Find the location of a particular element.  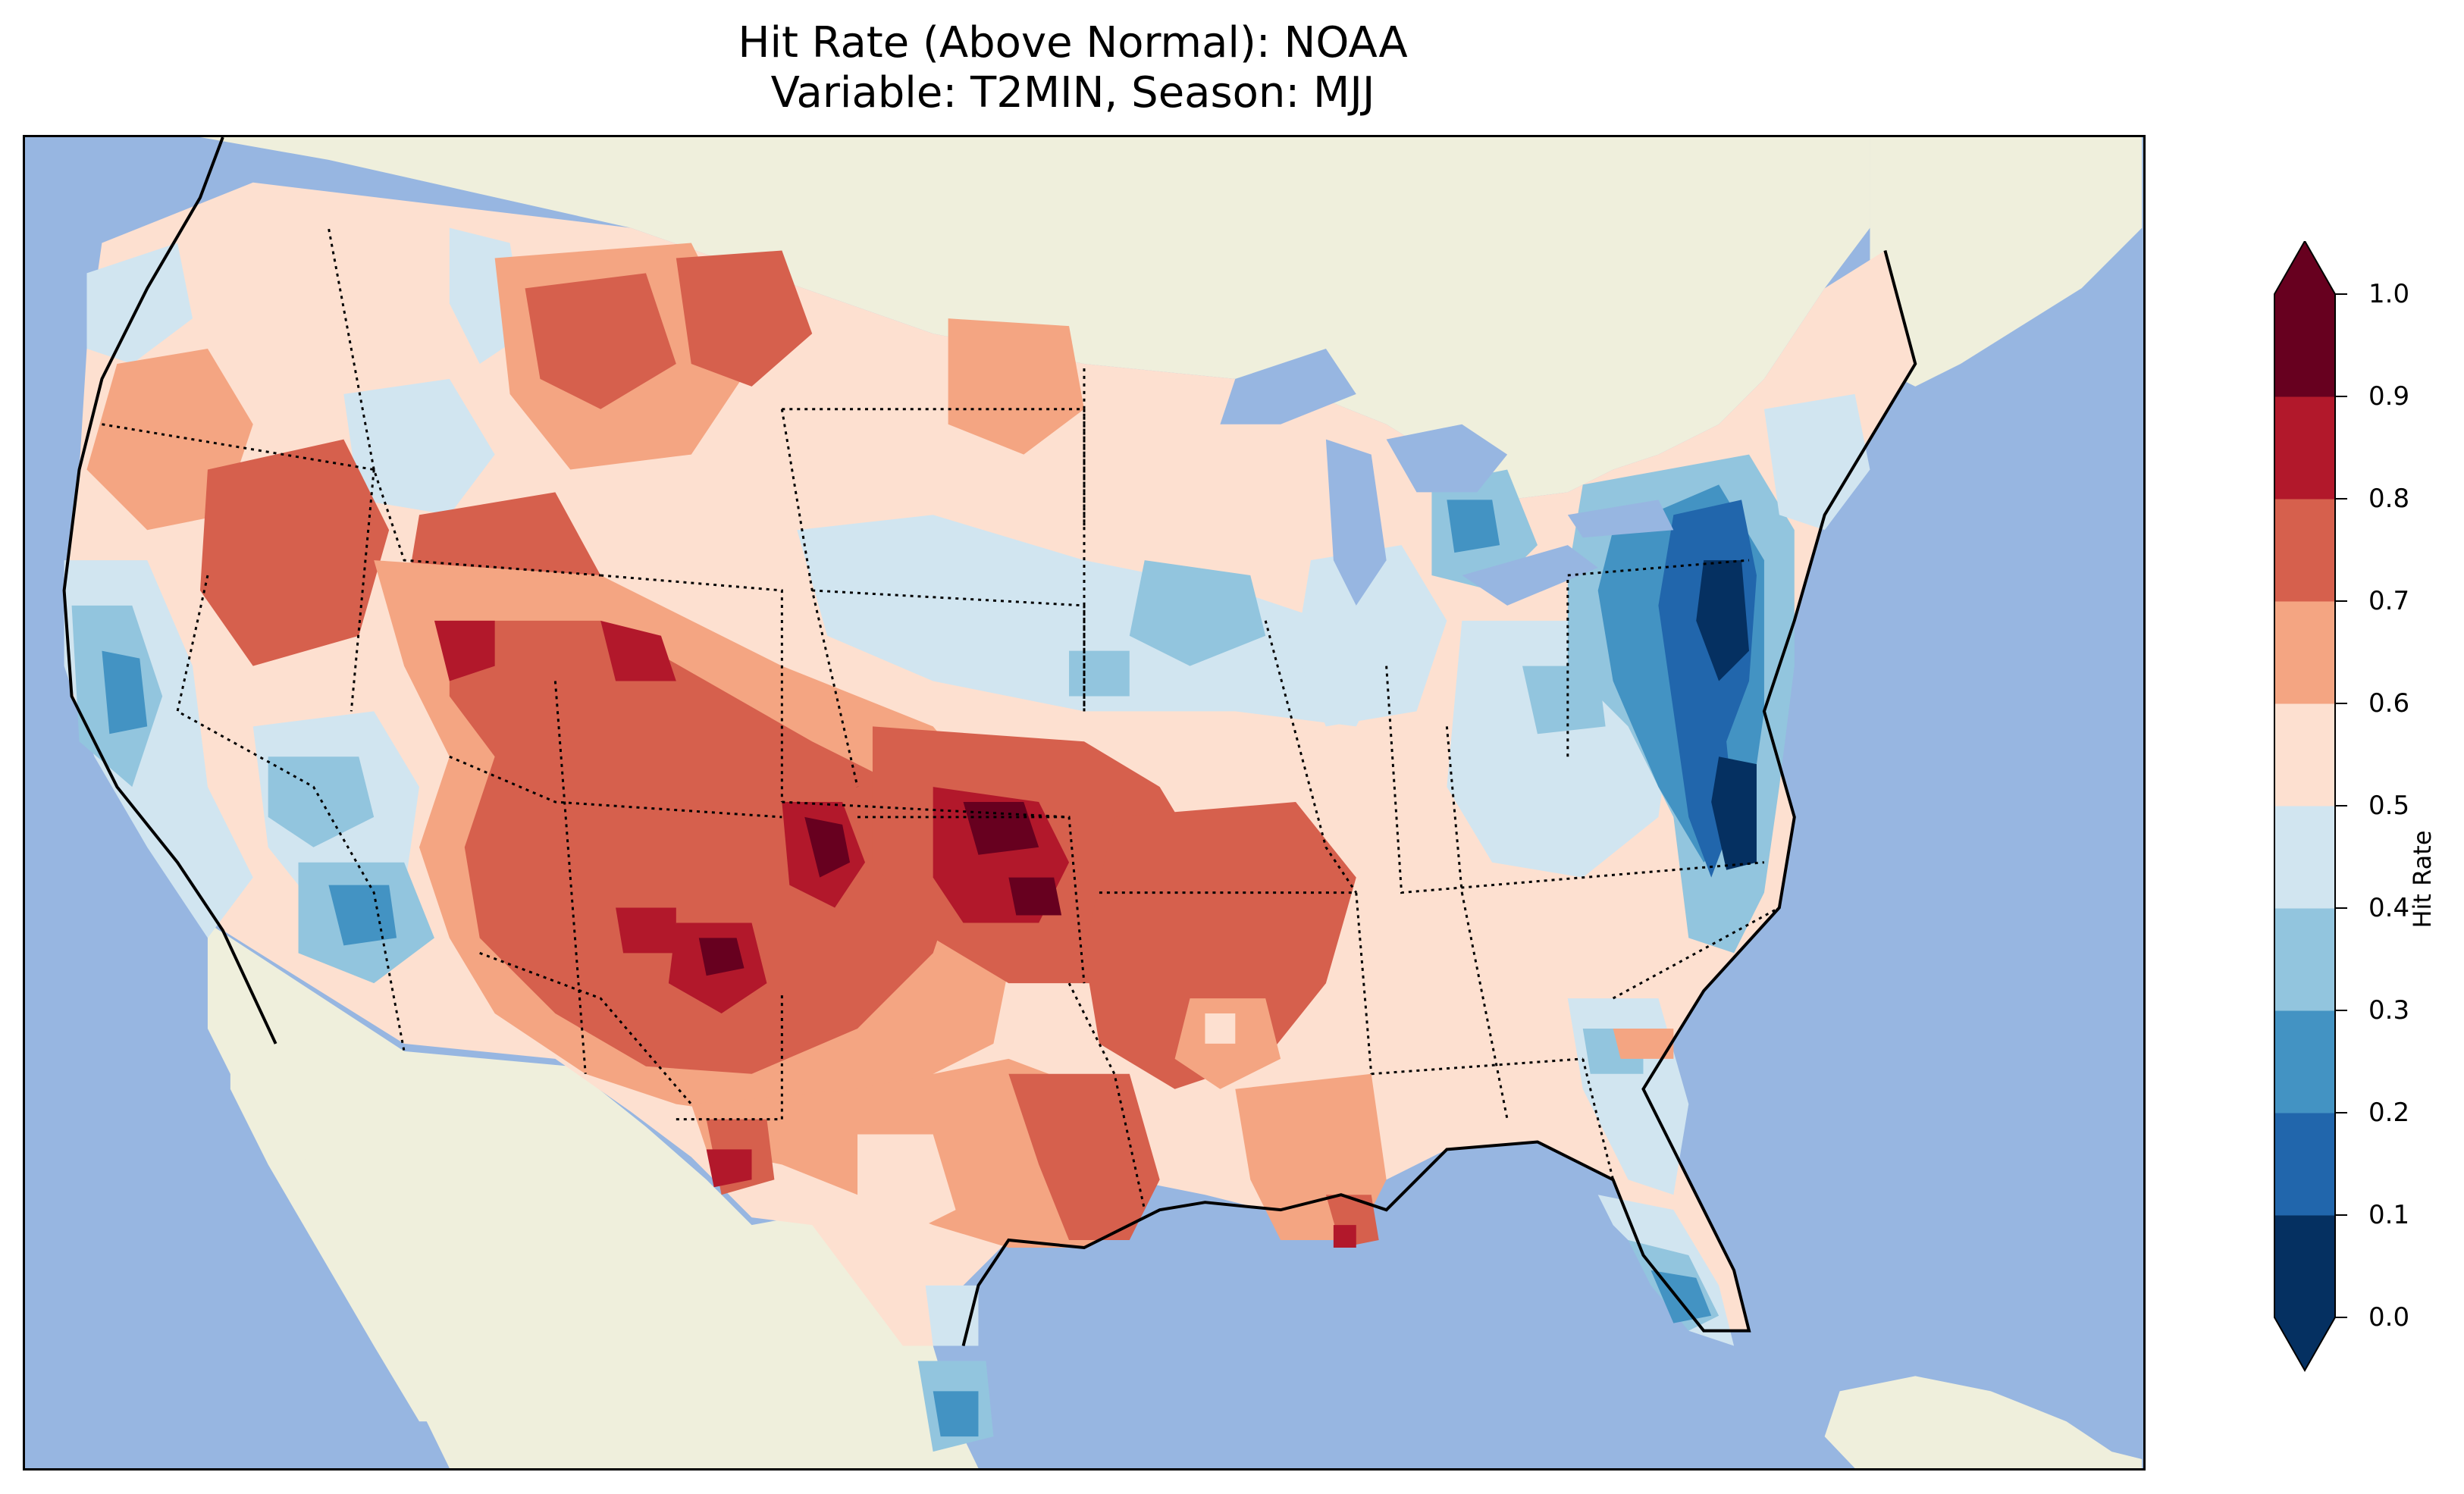

colorbar-bin-0.3-0.4 is located at coordinates (2304, 959).